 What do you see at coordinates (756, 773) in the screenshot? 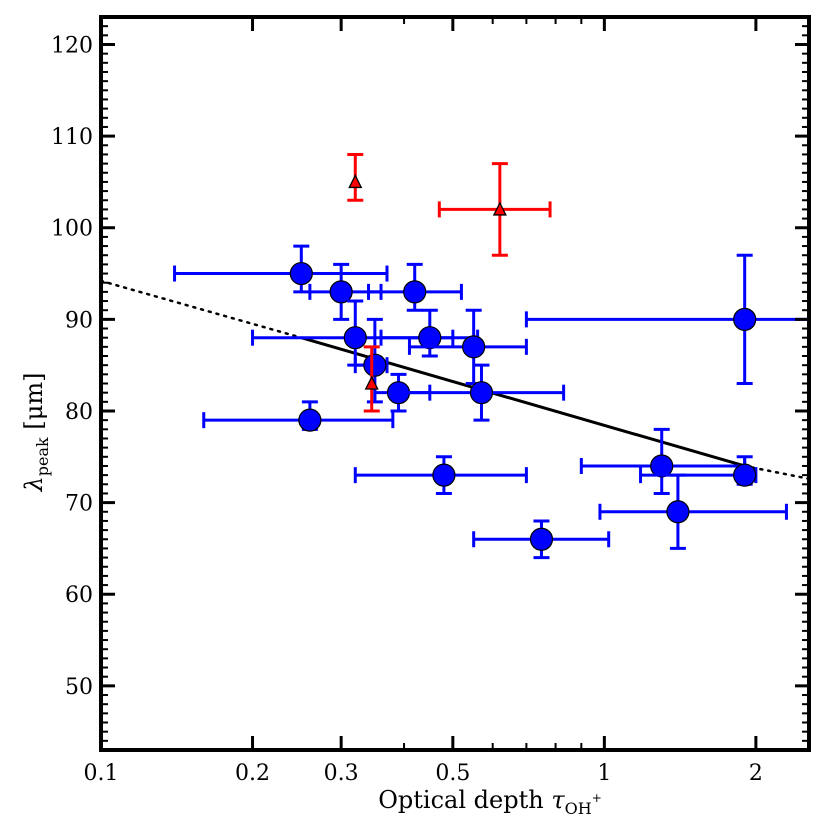
I see `x-tick-label-5: 2` at bounding box center [756, 773].